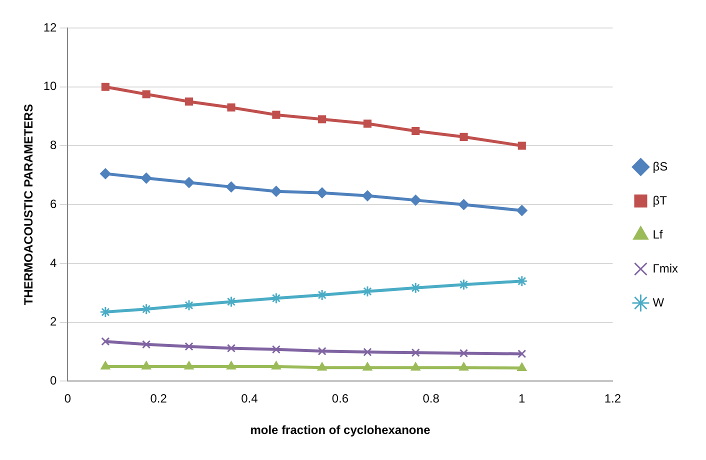 The height and width of the screenshot is (460, 706). Describe the element at coordinates (50, 27) in the screenshot. I see `y-tick-label: 12` at that location.